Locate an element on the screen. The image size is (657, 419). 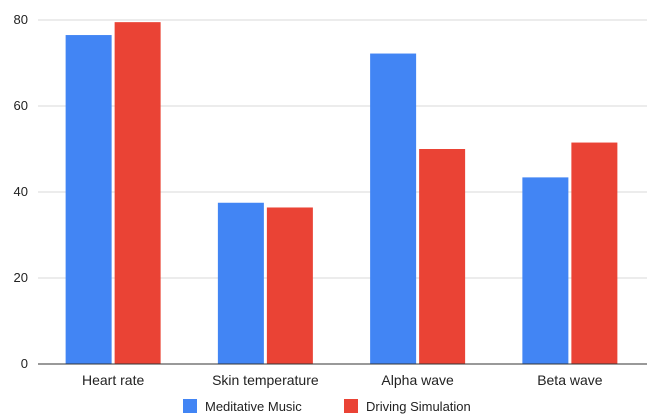
x-category-label: Beta wave is located at coordinates (570, 380).